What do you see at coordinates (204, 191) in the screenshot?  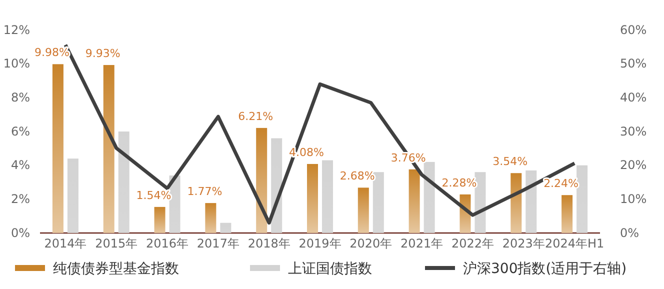 I see `data-label: 1.77%` at bounding box center [204, 191].